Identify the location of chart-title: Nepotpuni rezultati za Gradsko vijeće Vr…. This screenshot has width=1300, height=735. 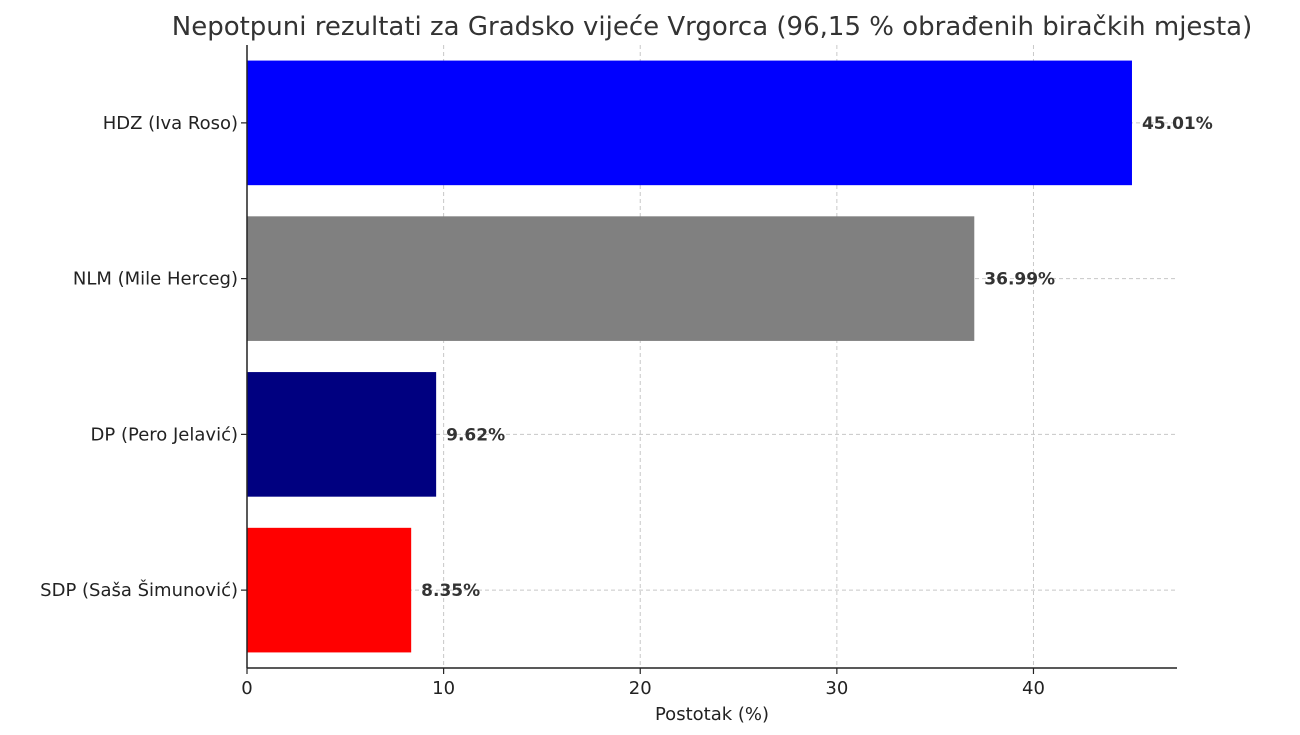
(712, 27).